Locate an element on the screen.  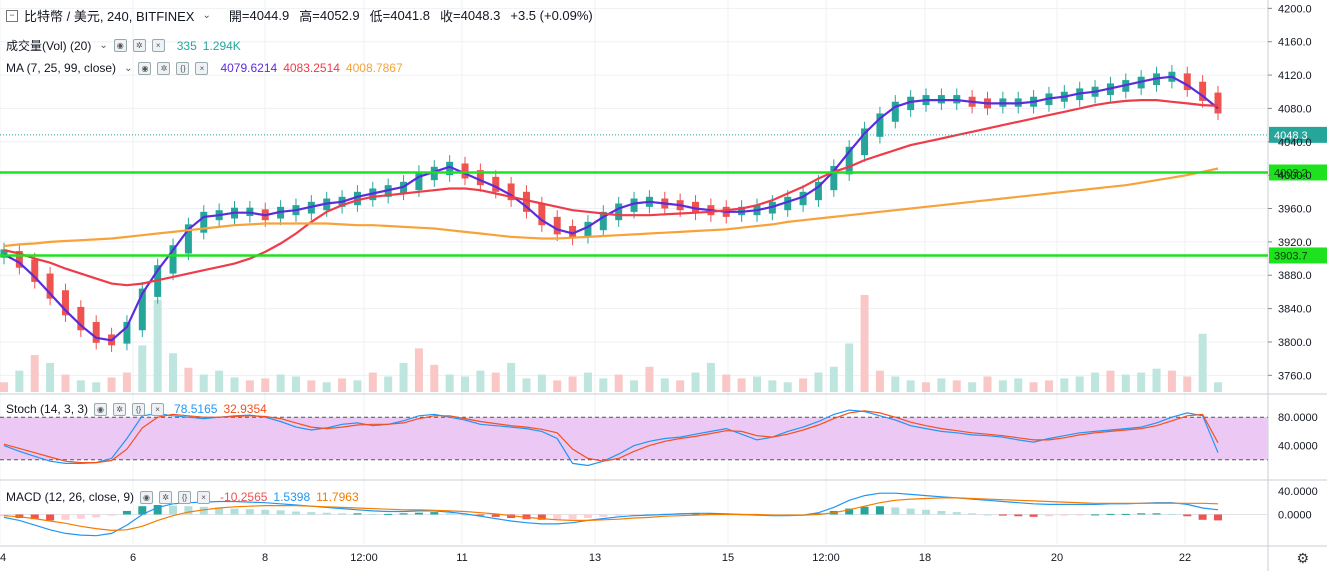
open-value: 4044.9 is located at coordinates (269, 15).